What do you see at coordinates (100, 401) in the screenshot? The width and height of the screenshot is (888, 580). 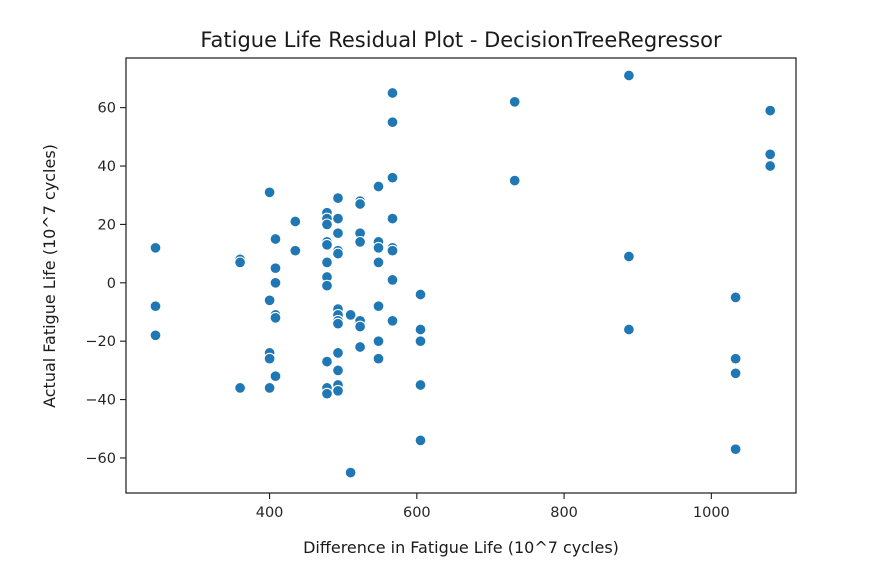 I see `y-tick-label-1: −40` at bounding box center [100, 401].